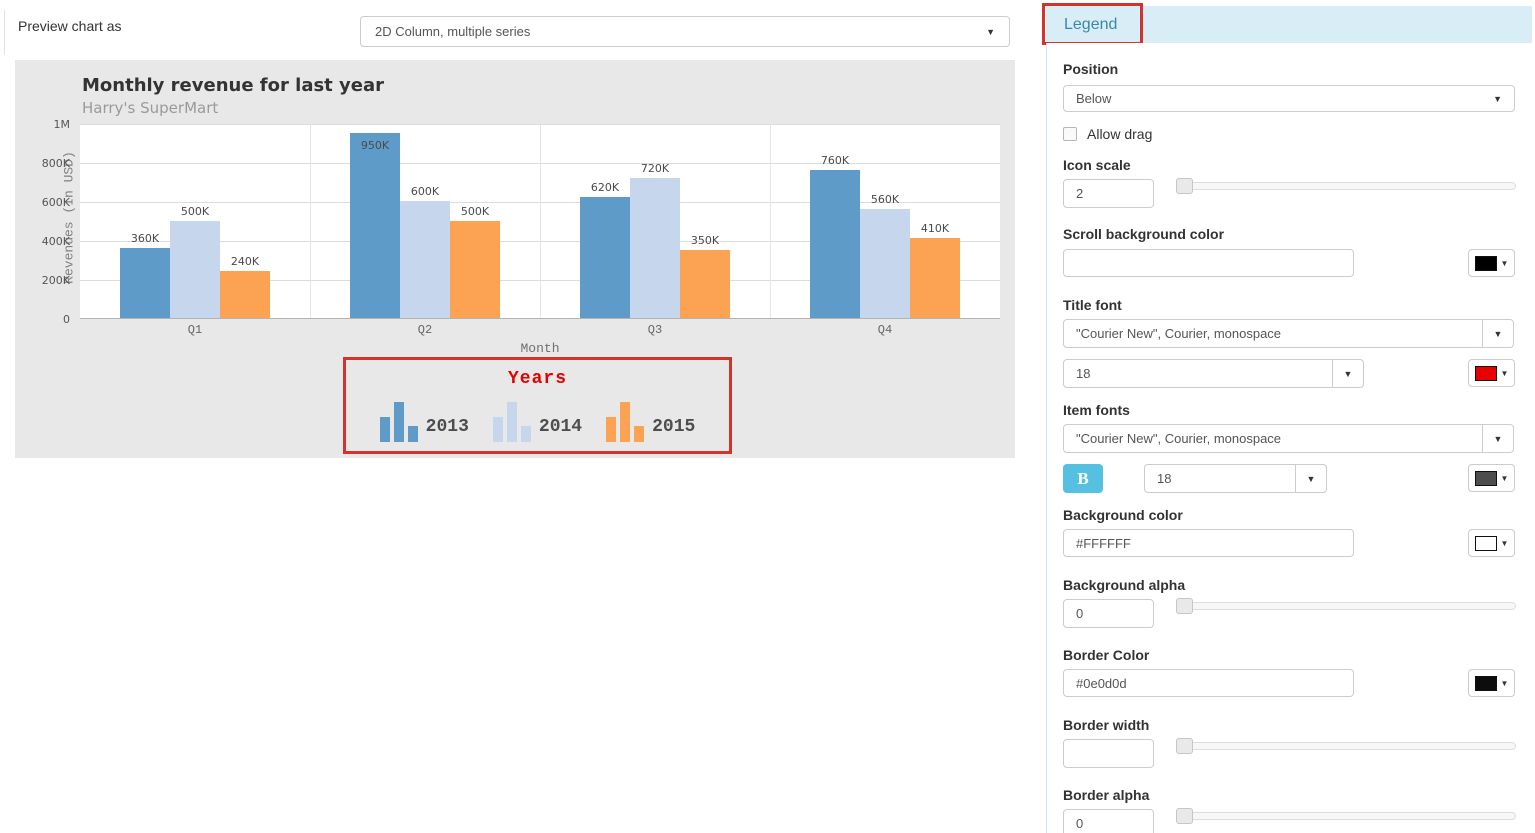 This screenshot has width=1535, height=833. Describe the element at coordinates (1346, 186) in the screenshot. I see `icon-scale-slider-track` at that location.